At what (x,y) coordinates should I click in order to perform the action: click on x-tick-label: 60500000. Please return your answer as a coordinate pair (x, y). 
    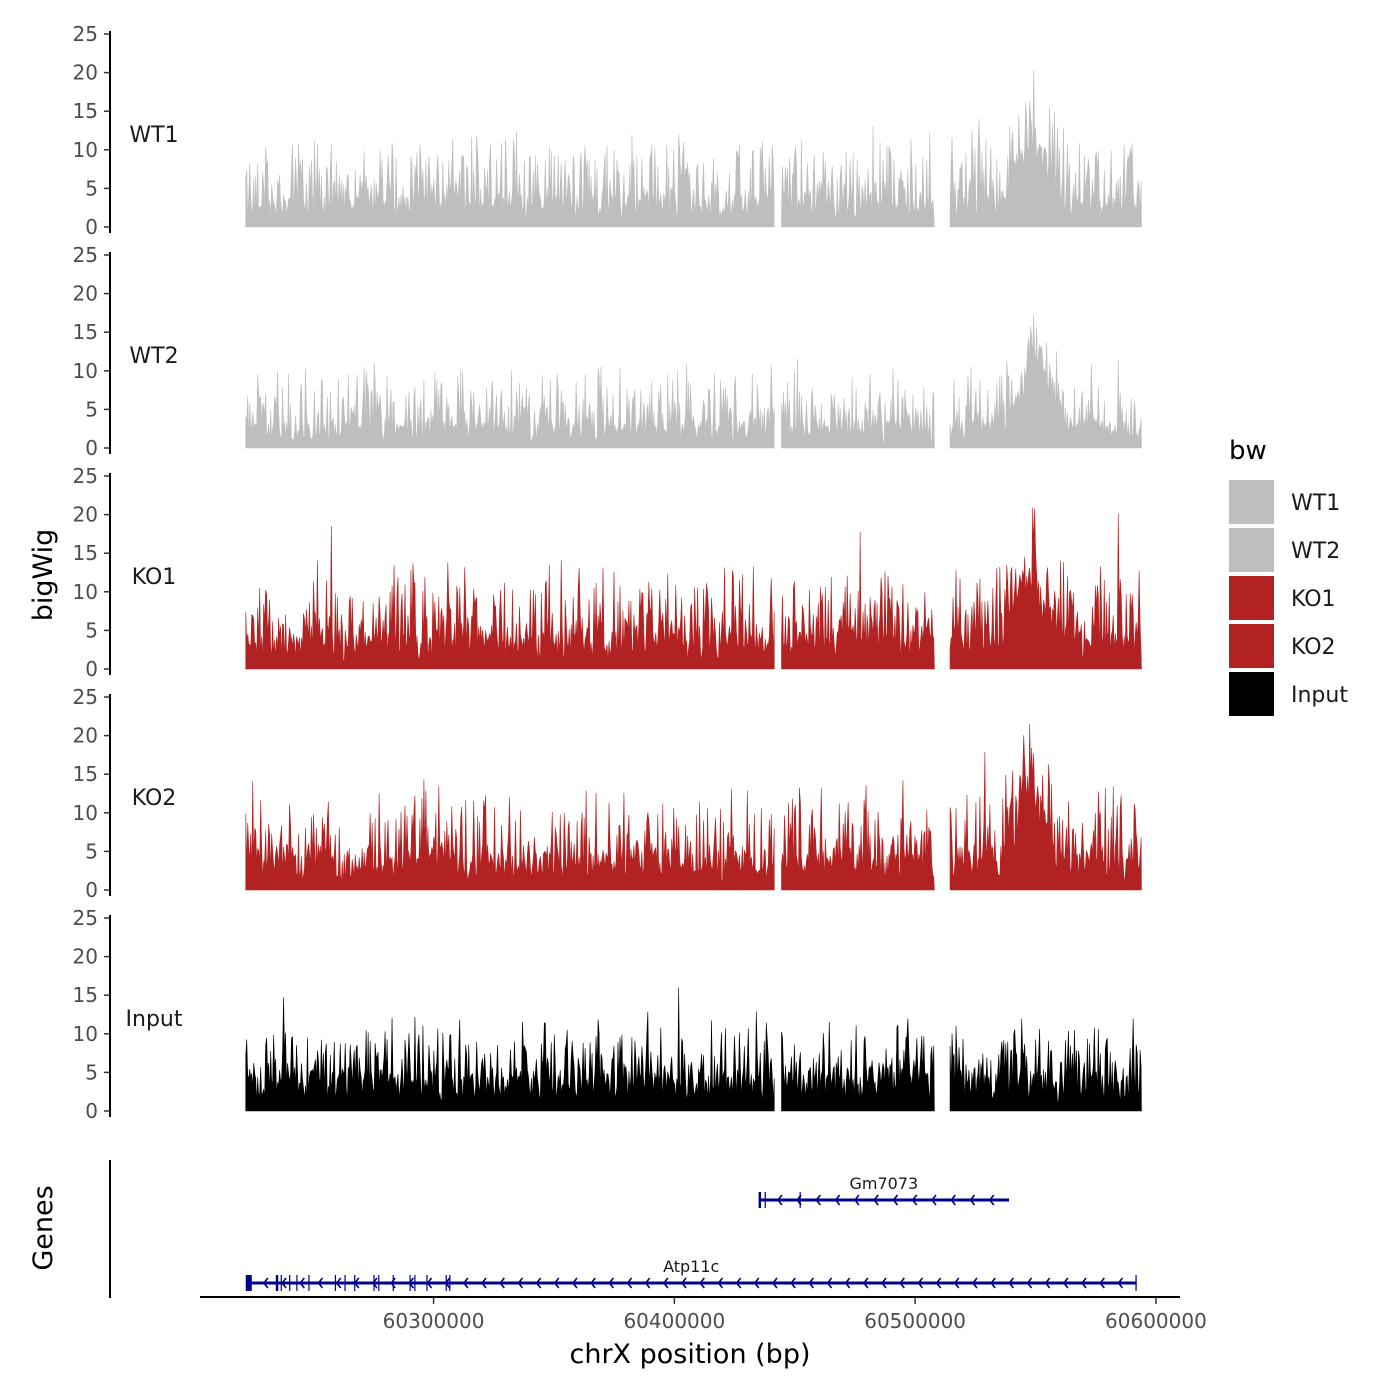
    Looking at the image, I should click on (915, 1321).